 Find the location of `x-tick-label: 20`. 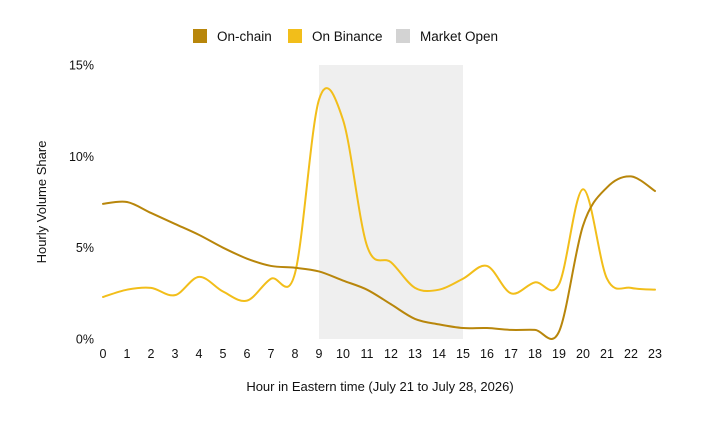

x-tick-label: 20 is located at coordinates (583, 354).